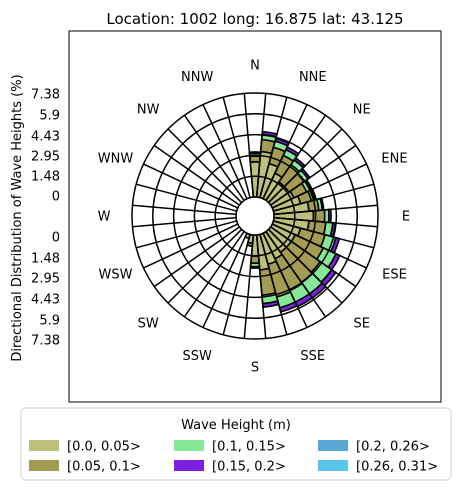 The width and height of the screenshot is (460, 489). I want to click on legend-title: Wave Height (m), so click(236, 425).